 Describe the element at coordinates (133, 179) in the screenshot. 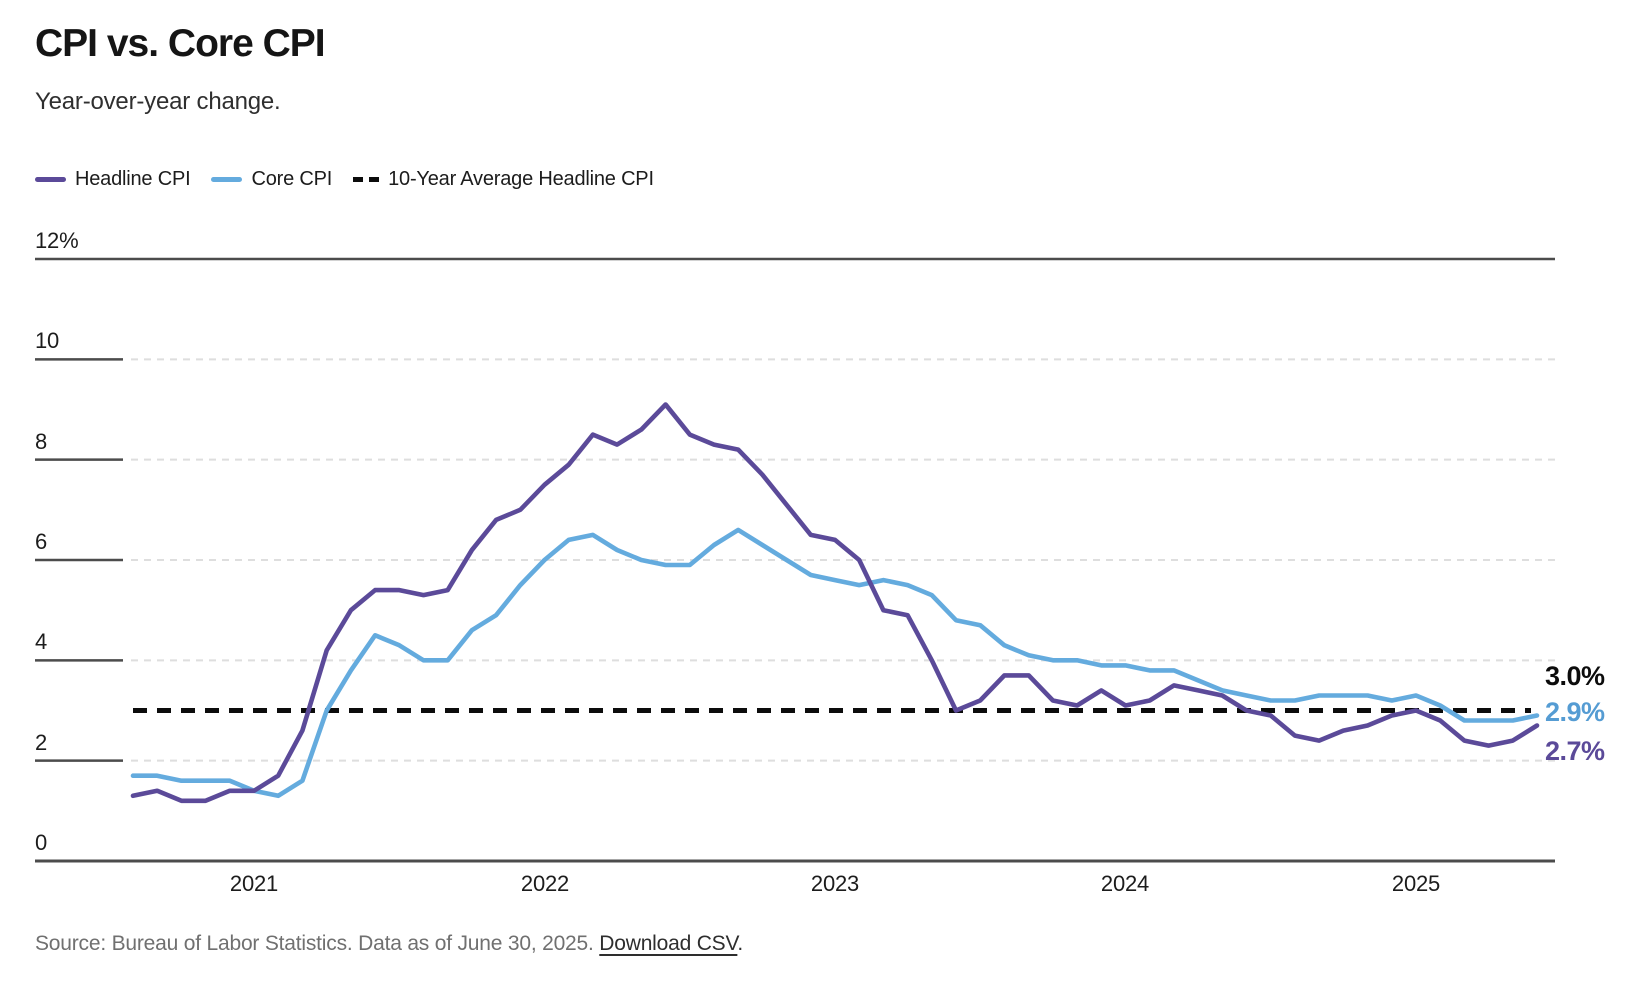

I see `legend-label-headline-cpi: Headline CPI` at that location.